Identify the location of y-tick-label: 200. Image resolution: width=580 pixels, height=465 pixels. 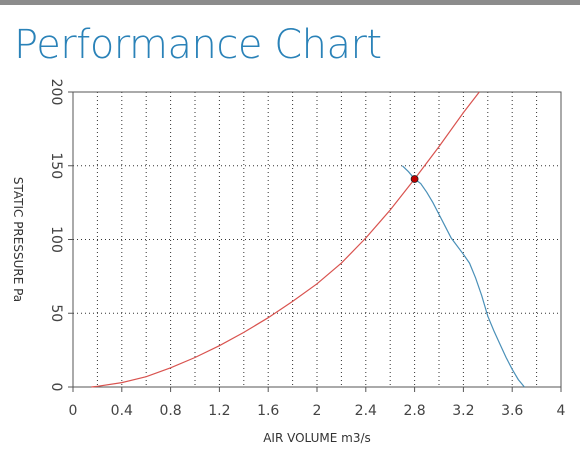
(56, 92).